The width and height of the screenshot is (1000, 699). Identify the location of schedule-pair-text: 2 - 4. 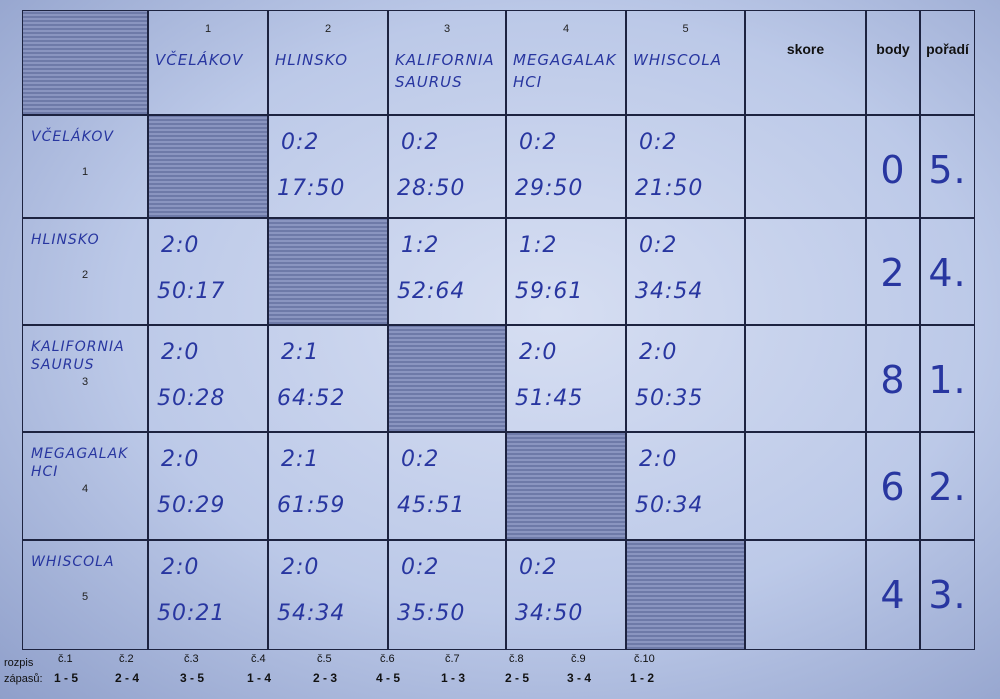
(127, 678).